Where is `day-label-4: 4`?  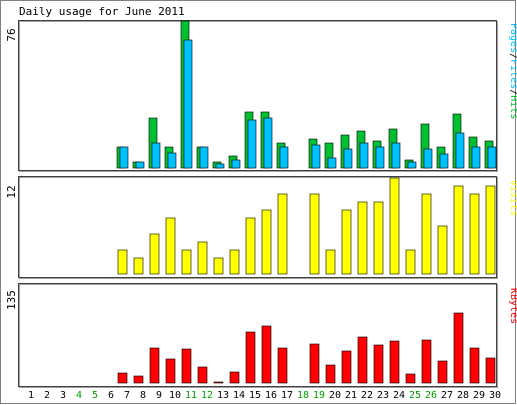
day-label-4: 4 is located at coordinates (79, 395).